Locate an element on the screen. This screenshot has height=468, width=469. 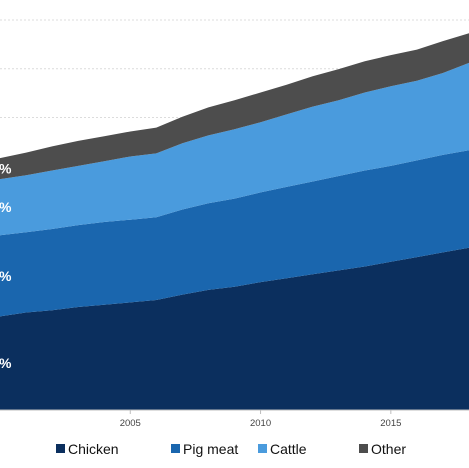
x-tick-label: 2015 is located at coordinates (390, 423).